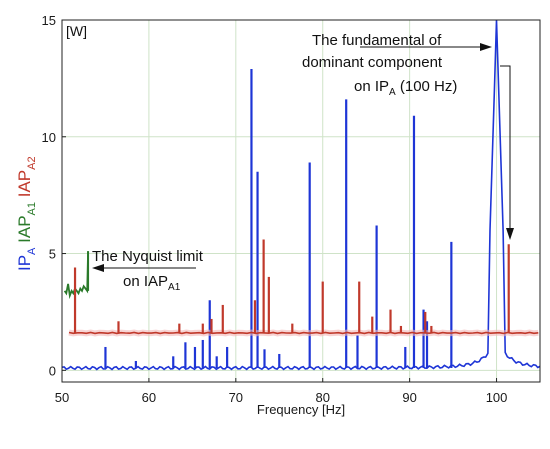 The width and height of the screenshot is (550, 449). I want to click on nyquist-arrowhead, so click(98, 268).